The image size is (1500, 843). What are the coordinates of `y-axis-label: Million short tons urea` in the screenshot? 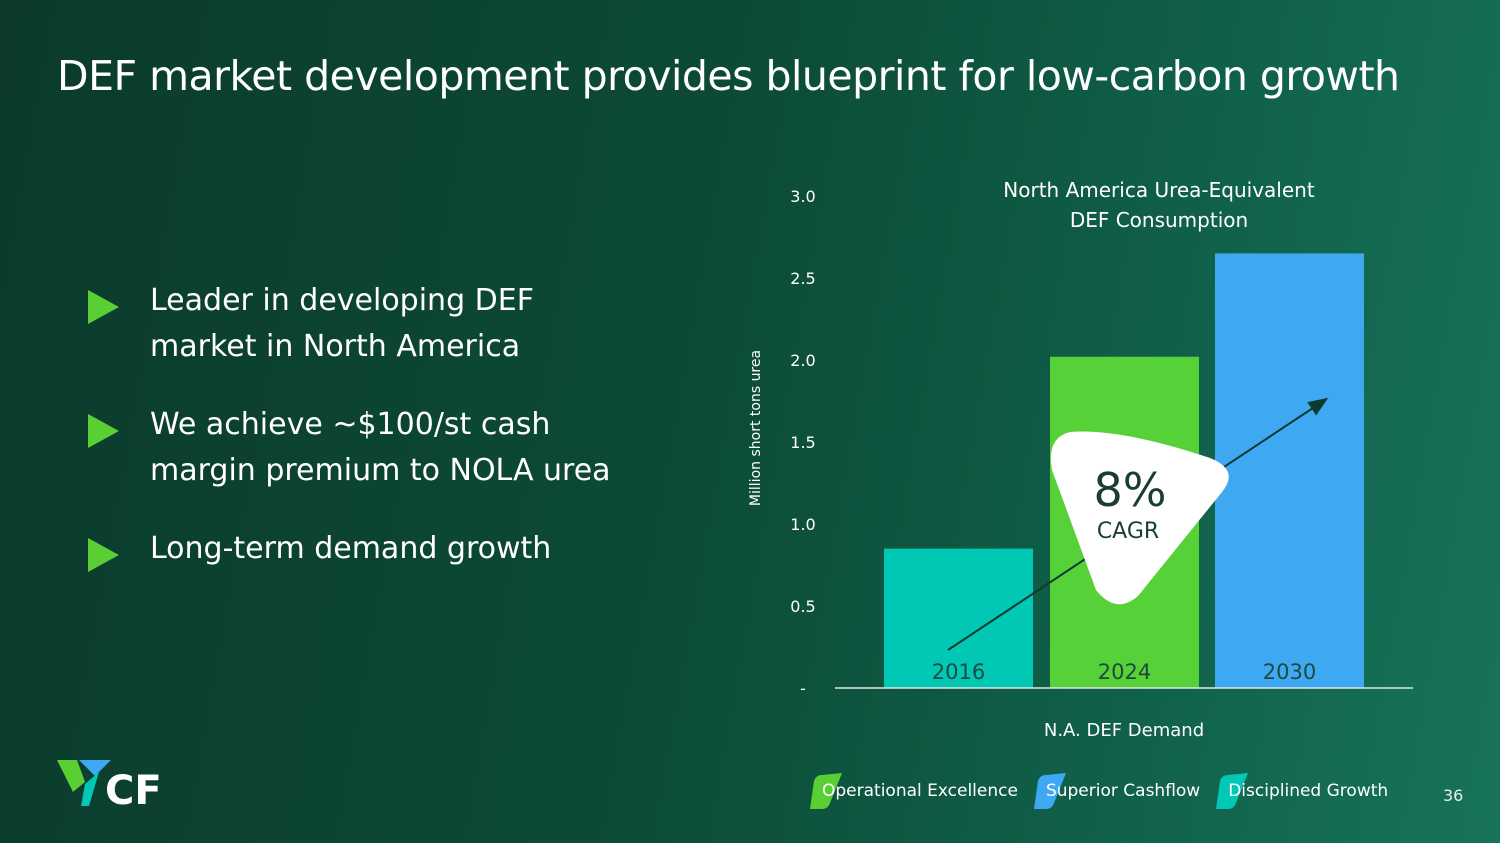 It's located at (756, 428).